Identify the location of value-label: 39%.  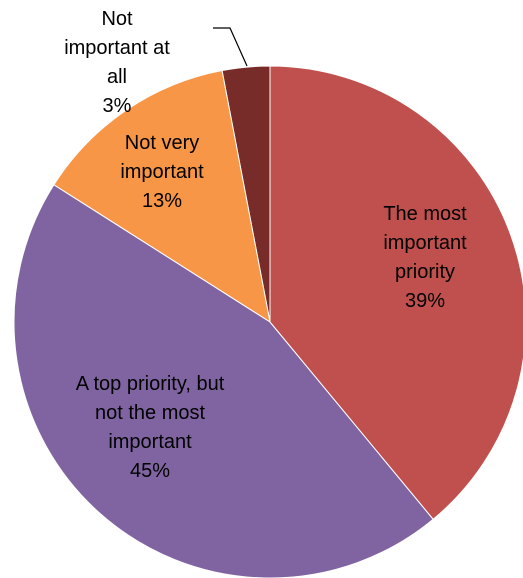
(425, 301).